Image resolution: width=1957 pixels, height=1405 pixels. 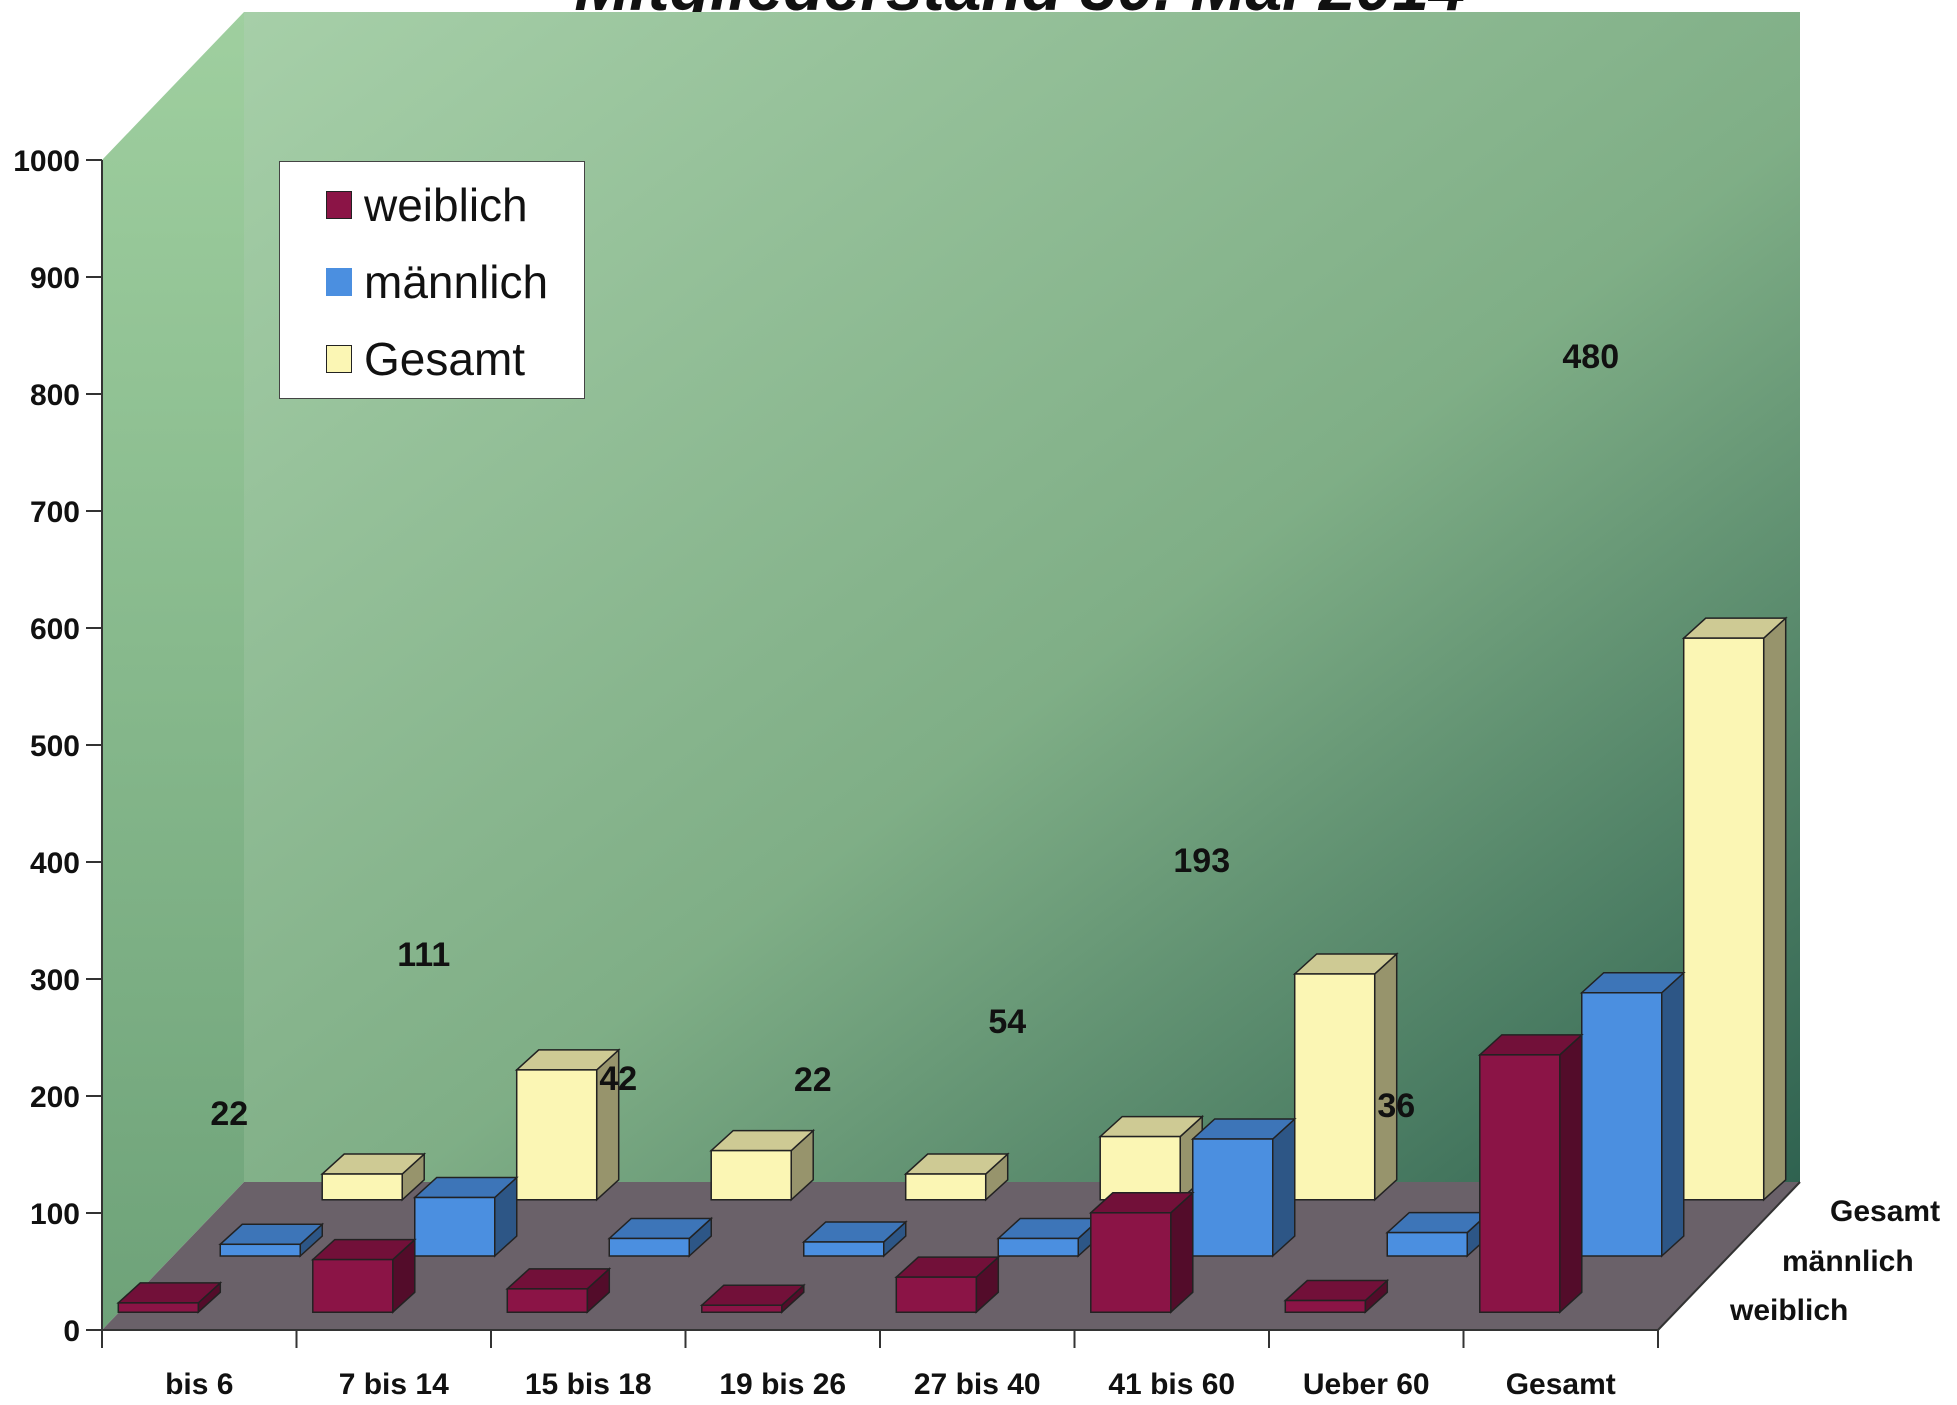 What do you see at coordinates (55, 980) in the screenshot?
I see `y-tick-label: 300` at bounding box center [55, 980].